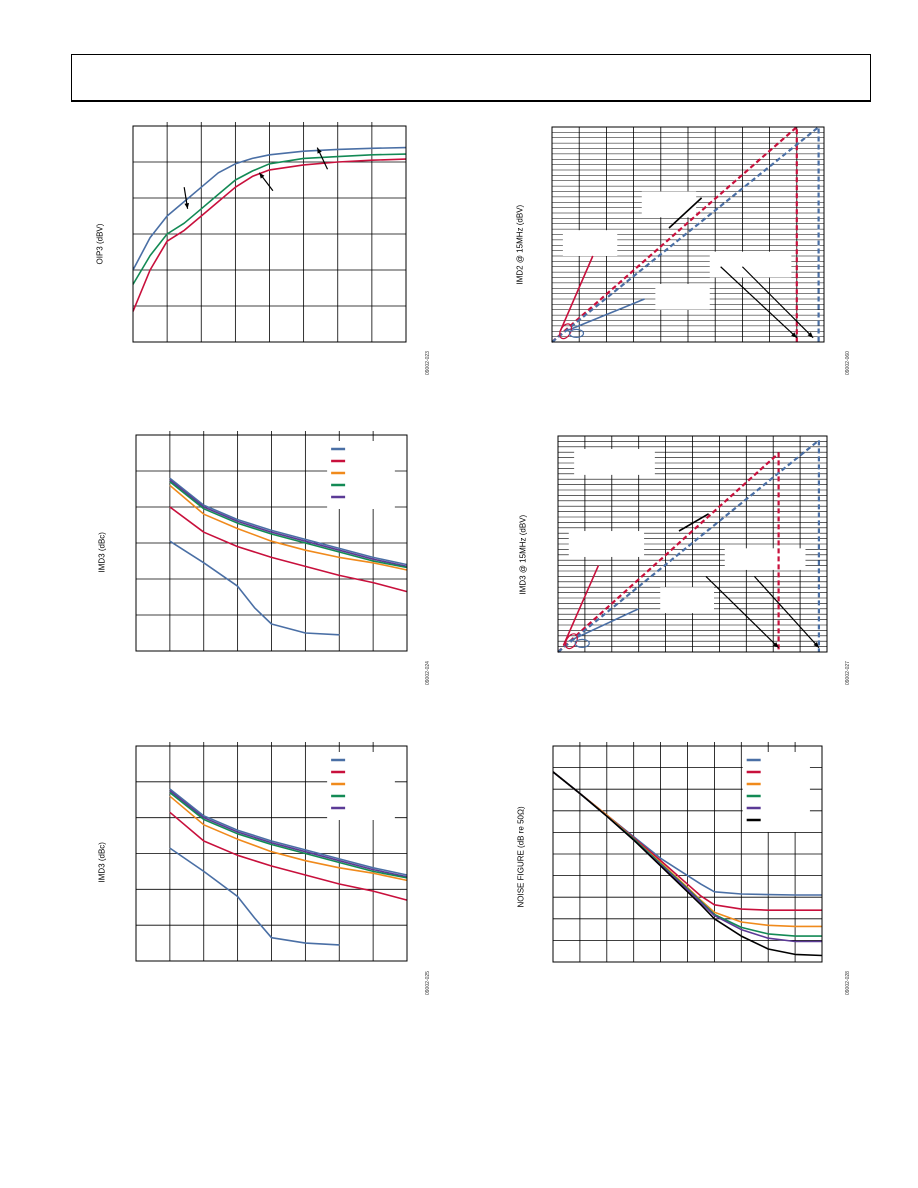 The image size is (918, 1188). Describe the element at coordinates (428, 363) in the screenshot. I see `figure-number: 09002-023` at that location.